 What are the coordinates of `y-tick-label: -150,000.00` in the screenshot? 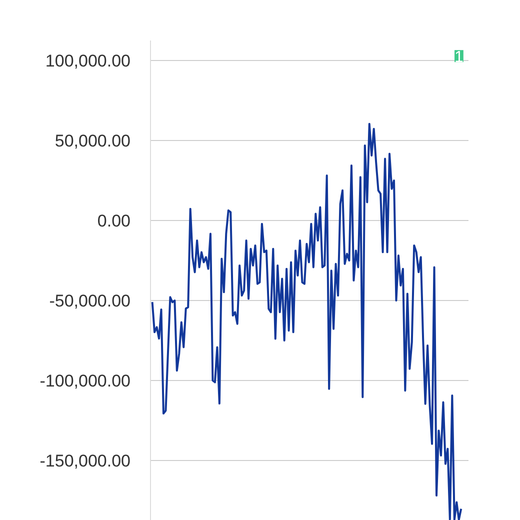 It's located at (85, 461).